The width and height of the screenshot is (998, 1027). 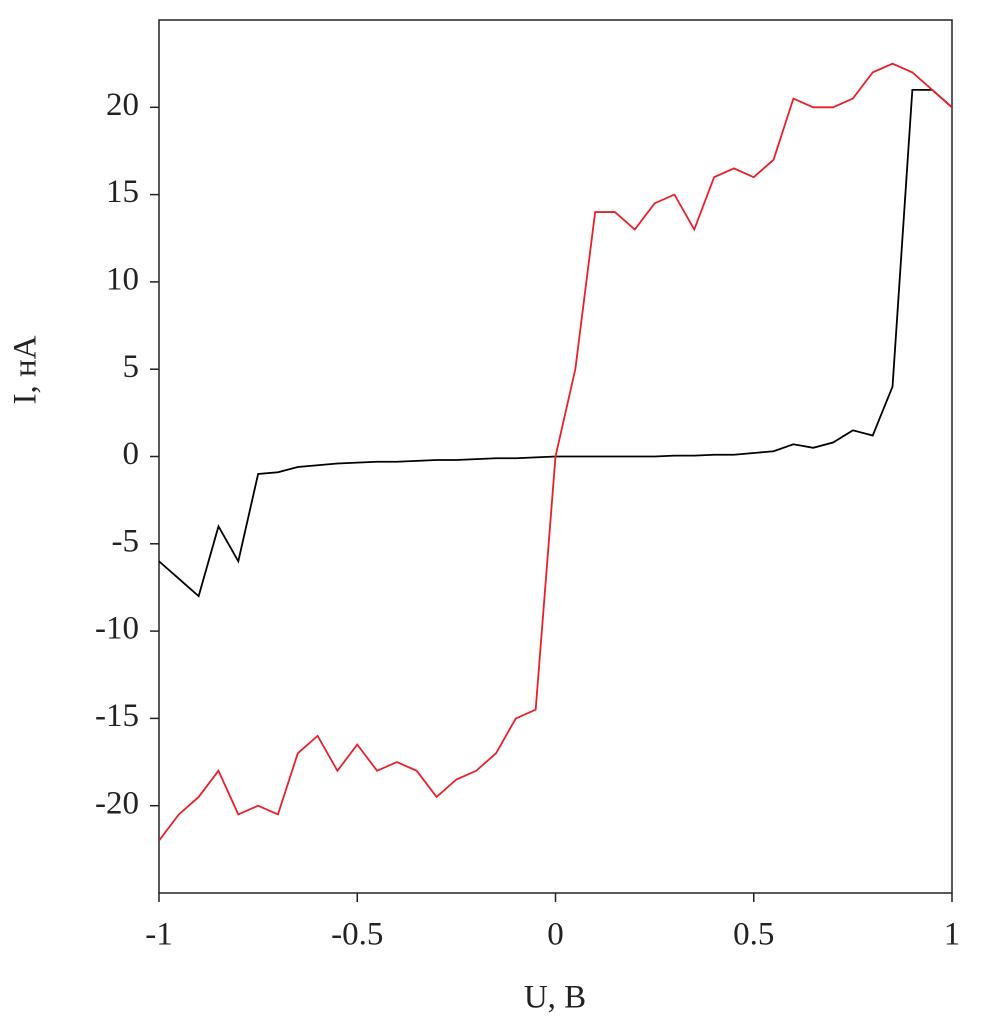 I want to click on y-tick-label: 10, so click(x=122, y=279).